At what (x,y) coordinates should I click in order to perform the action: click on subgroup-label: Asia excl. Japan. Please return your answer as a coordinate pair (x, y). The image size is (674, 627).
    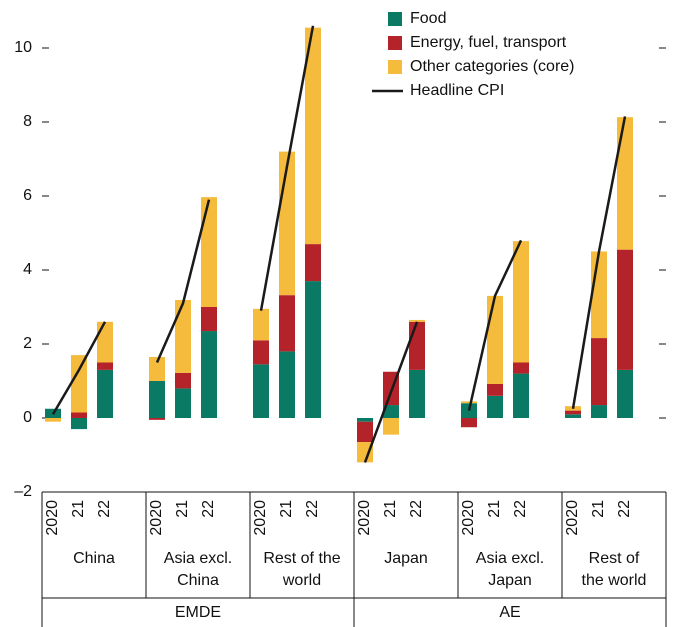
    Looking at the image, I should click on (510, 569).